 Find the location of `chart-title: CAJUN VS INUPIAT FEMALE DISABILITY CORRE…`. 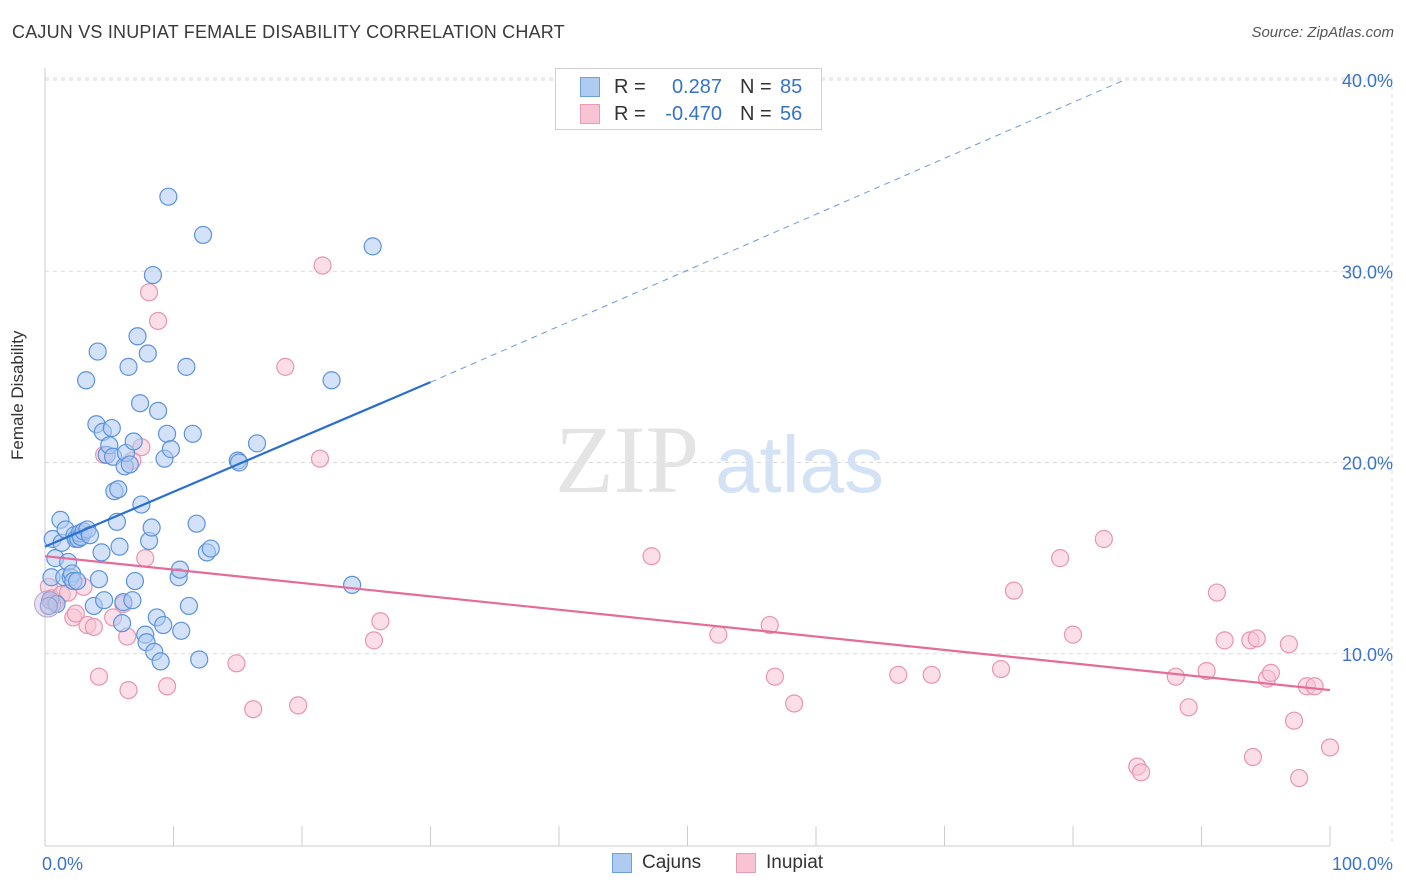

chart-title: CAJUN VS INUPIAT FEMALE DISABILITY CORRE… is located at coordinates (288, 32).